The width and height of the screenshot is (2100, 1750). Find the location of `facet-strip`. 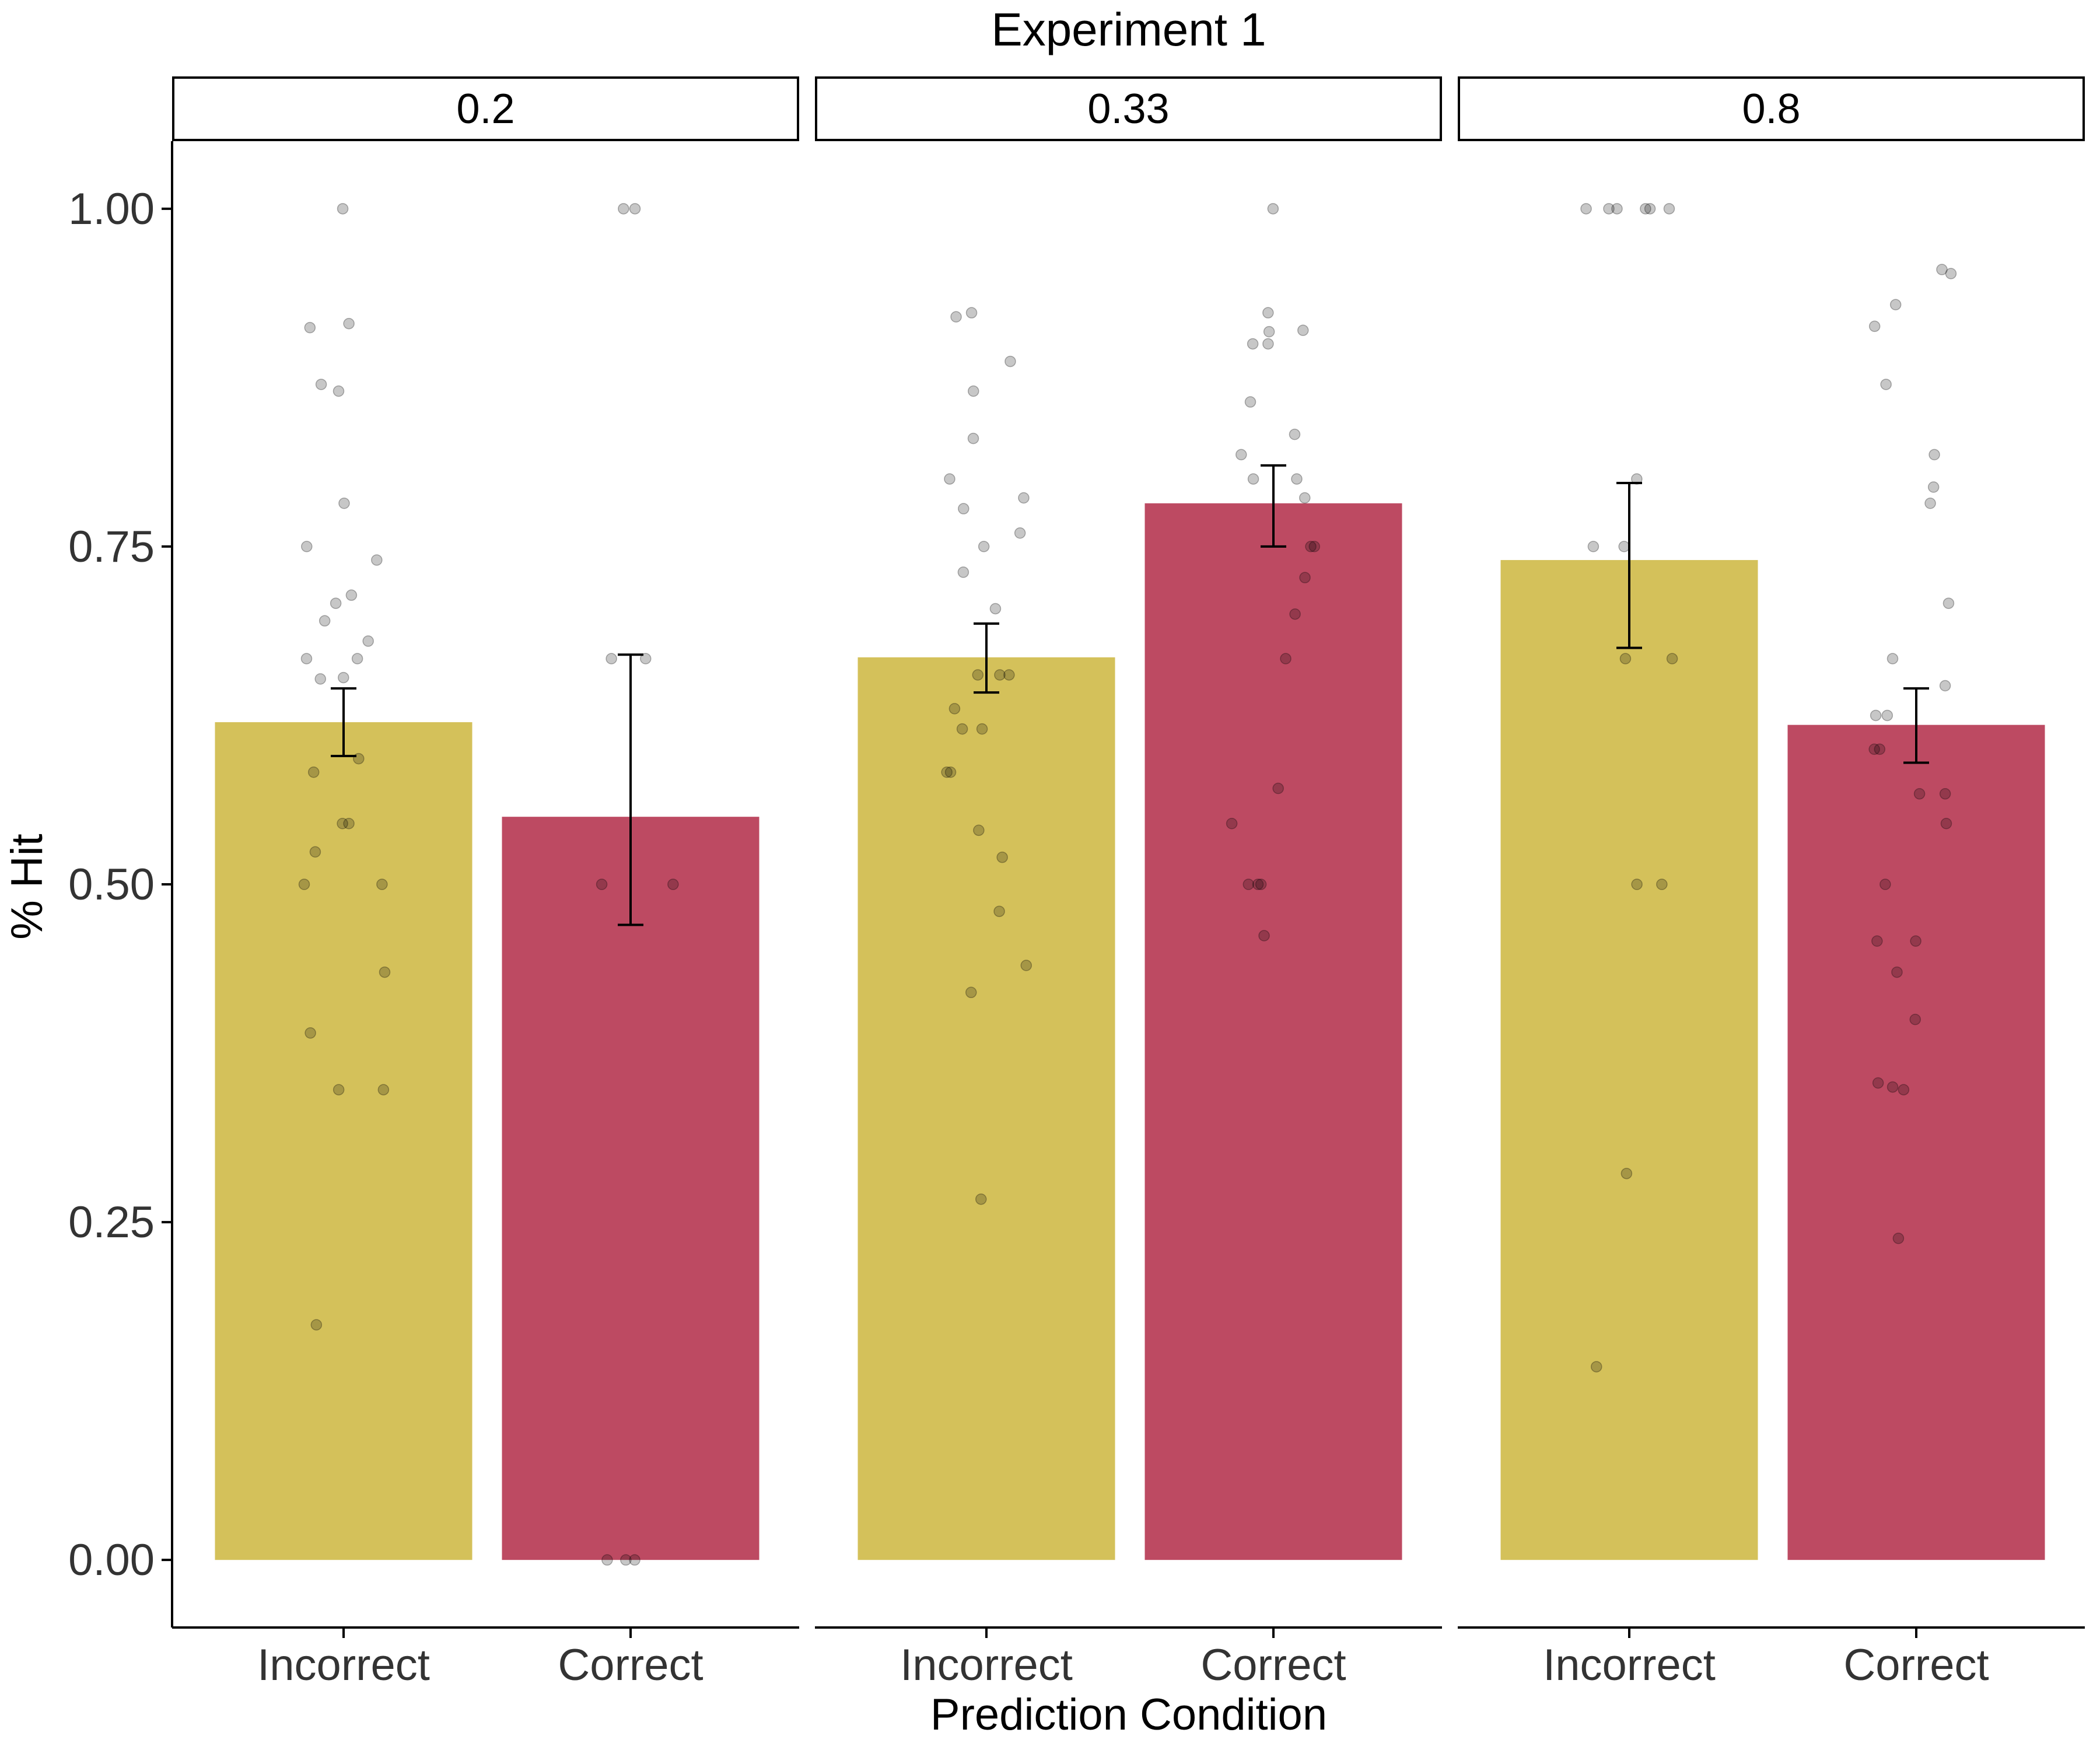

facet-strip is located at coordinates (1771, 108).